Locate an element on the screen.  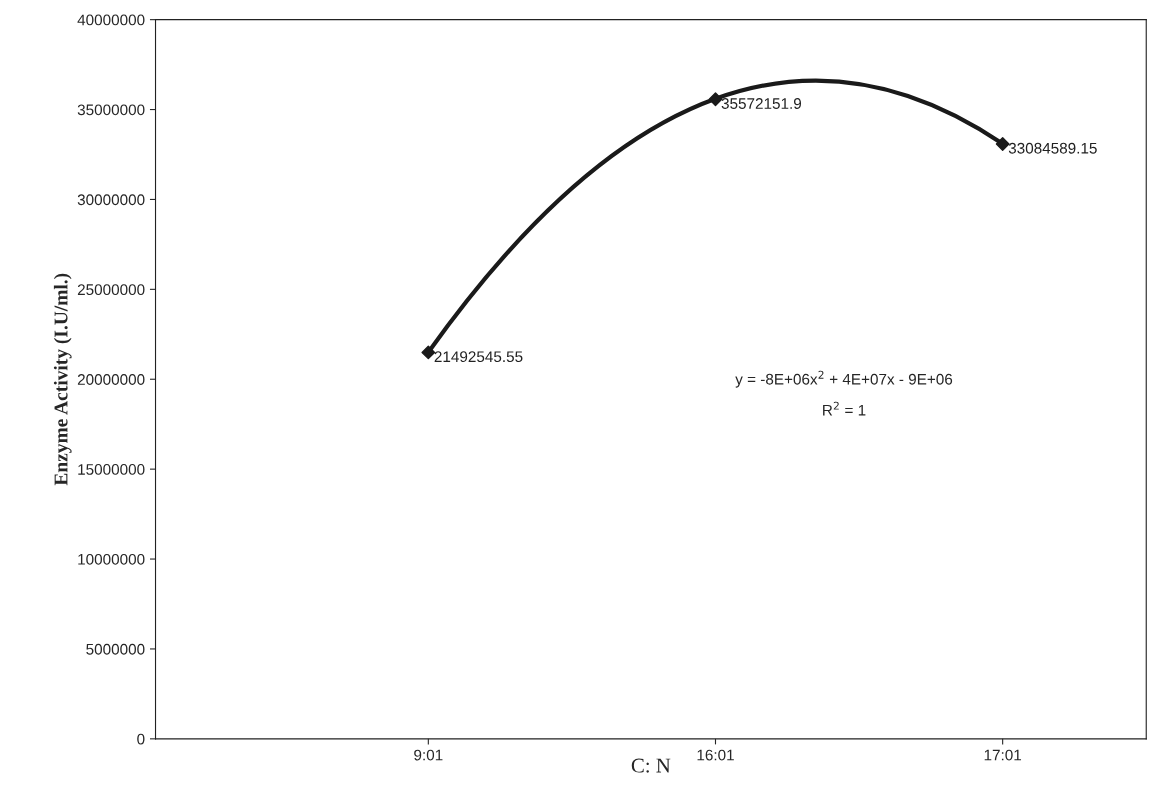
annotation: y = -8E+06x$^{2}$ + 4E+07x - 9E+06 is located at coordinates (844, 379).